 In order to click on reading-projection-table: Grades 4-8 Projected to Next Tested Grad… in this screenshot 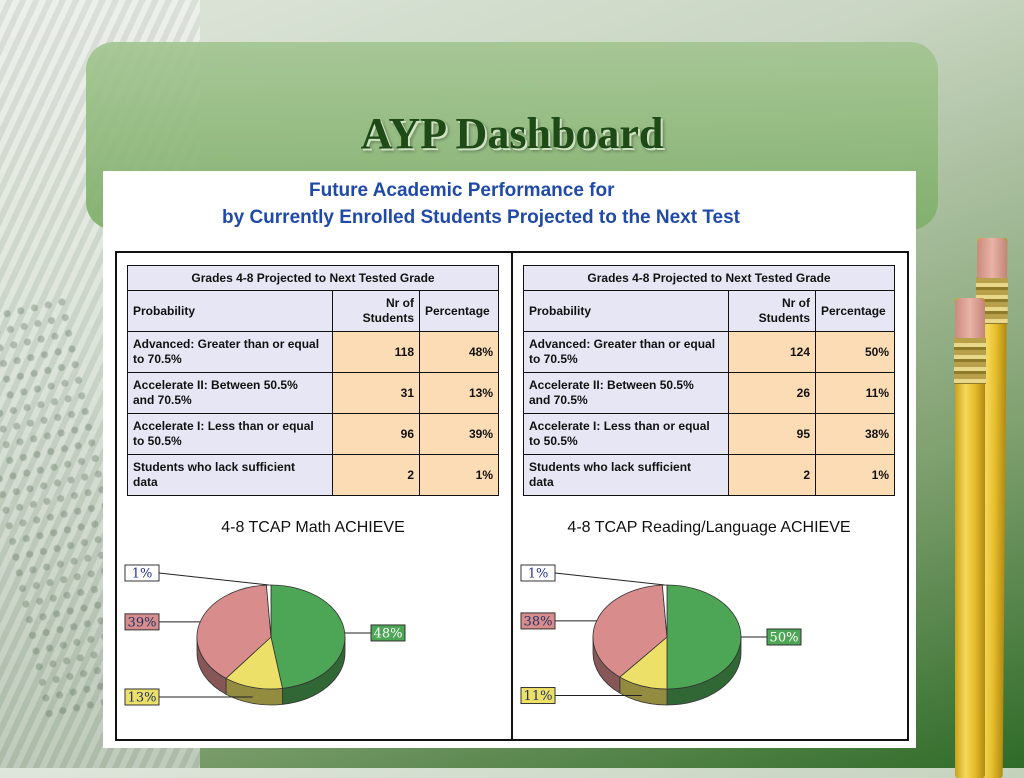, I will do `click(709, 380)`.